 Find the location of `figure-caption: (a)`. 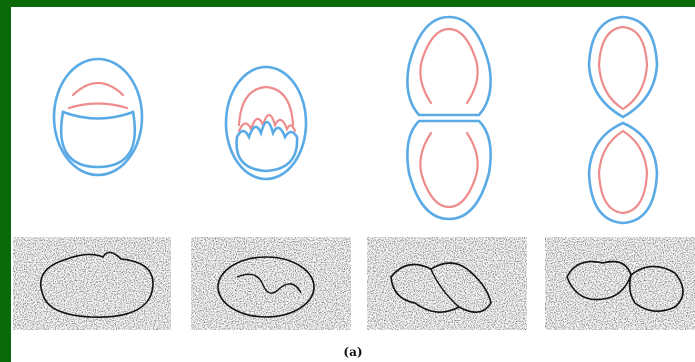

figure-caption: (a) is located at coordinates (353, 352).